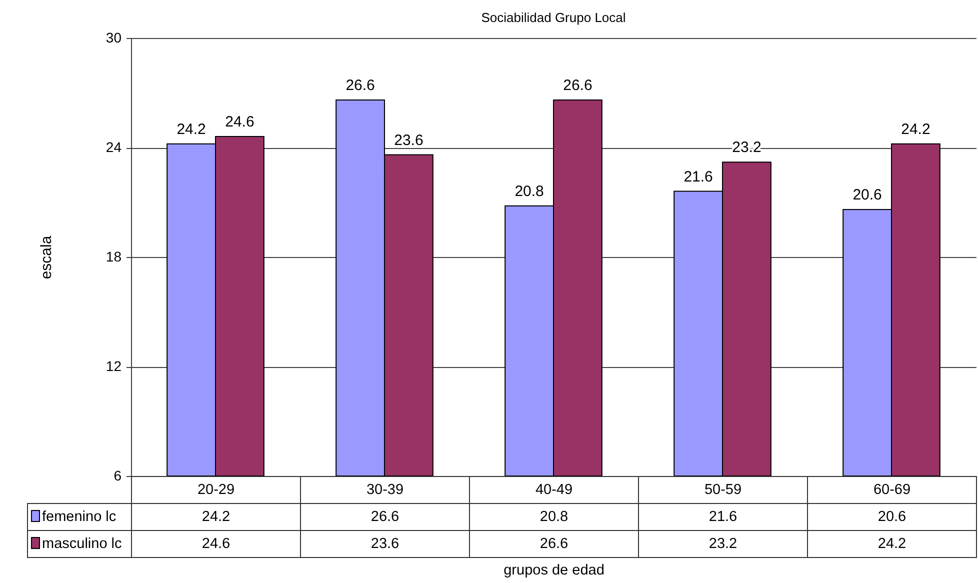 This screenshot has height=583, width=978. Describe the element at coordinates (114, 38) in the screenshot. I see `y-tick-label: 30` at that location.